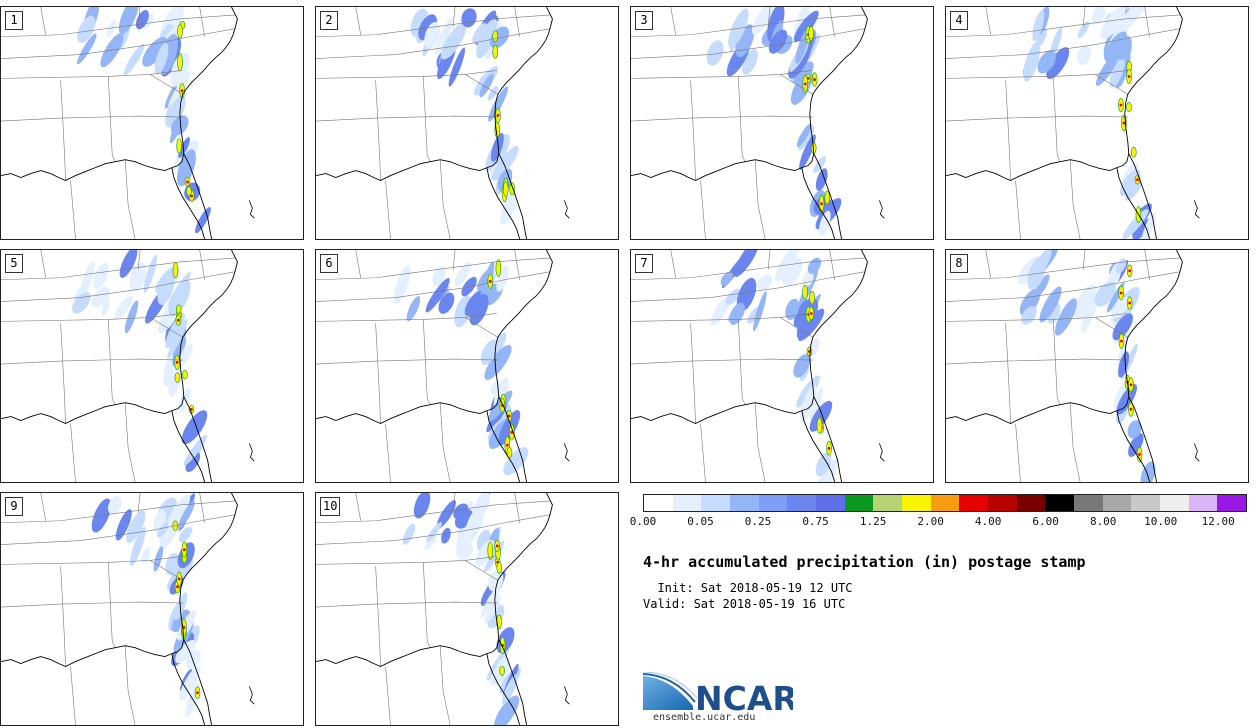  Describe the element at coordinates (959, 20) in the screenshot. I see `member-number: 4` at that location.